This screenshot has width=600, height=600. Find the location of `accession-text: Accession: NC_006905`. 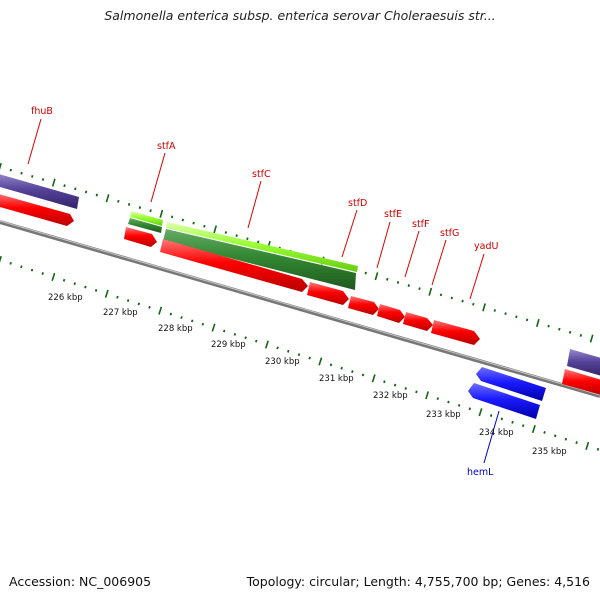

accession-text: Accession: NC_006905 is located at coordinates (80, 581).